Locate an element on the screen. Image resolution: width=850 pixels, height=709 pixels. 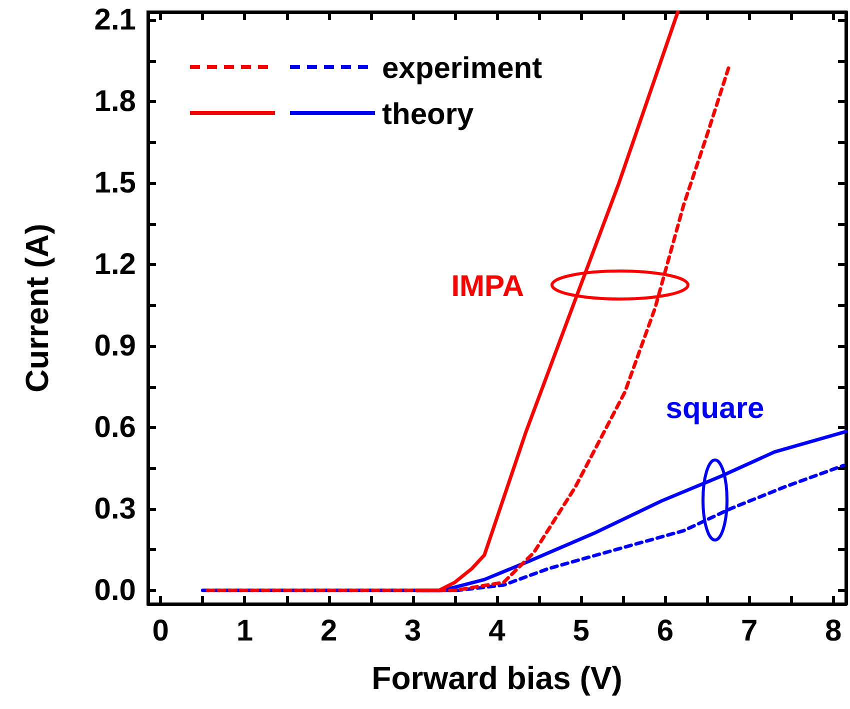
annotation: square is located at coordinates (715, 408).